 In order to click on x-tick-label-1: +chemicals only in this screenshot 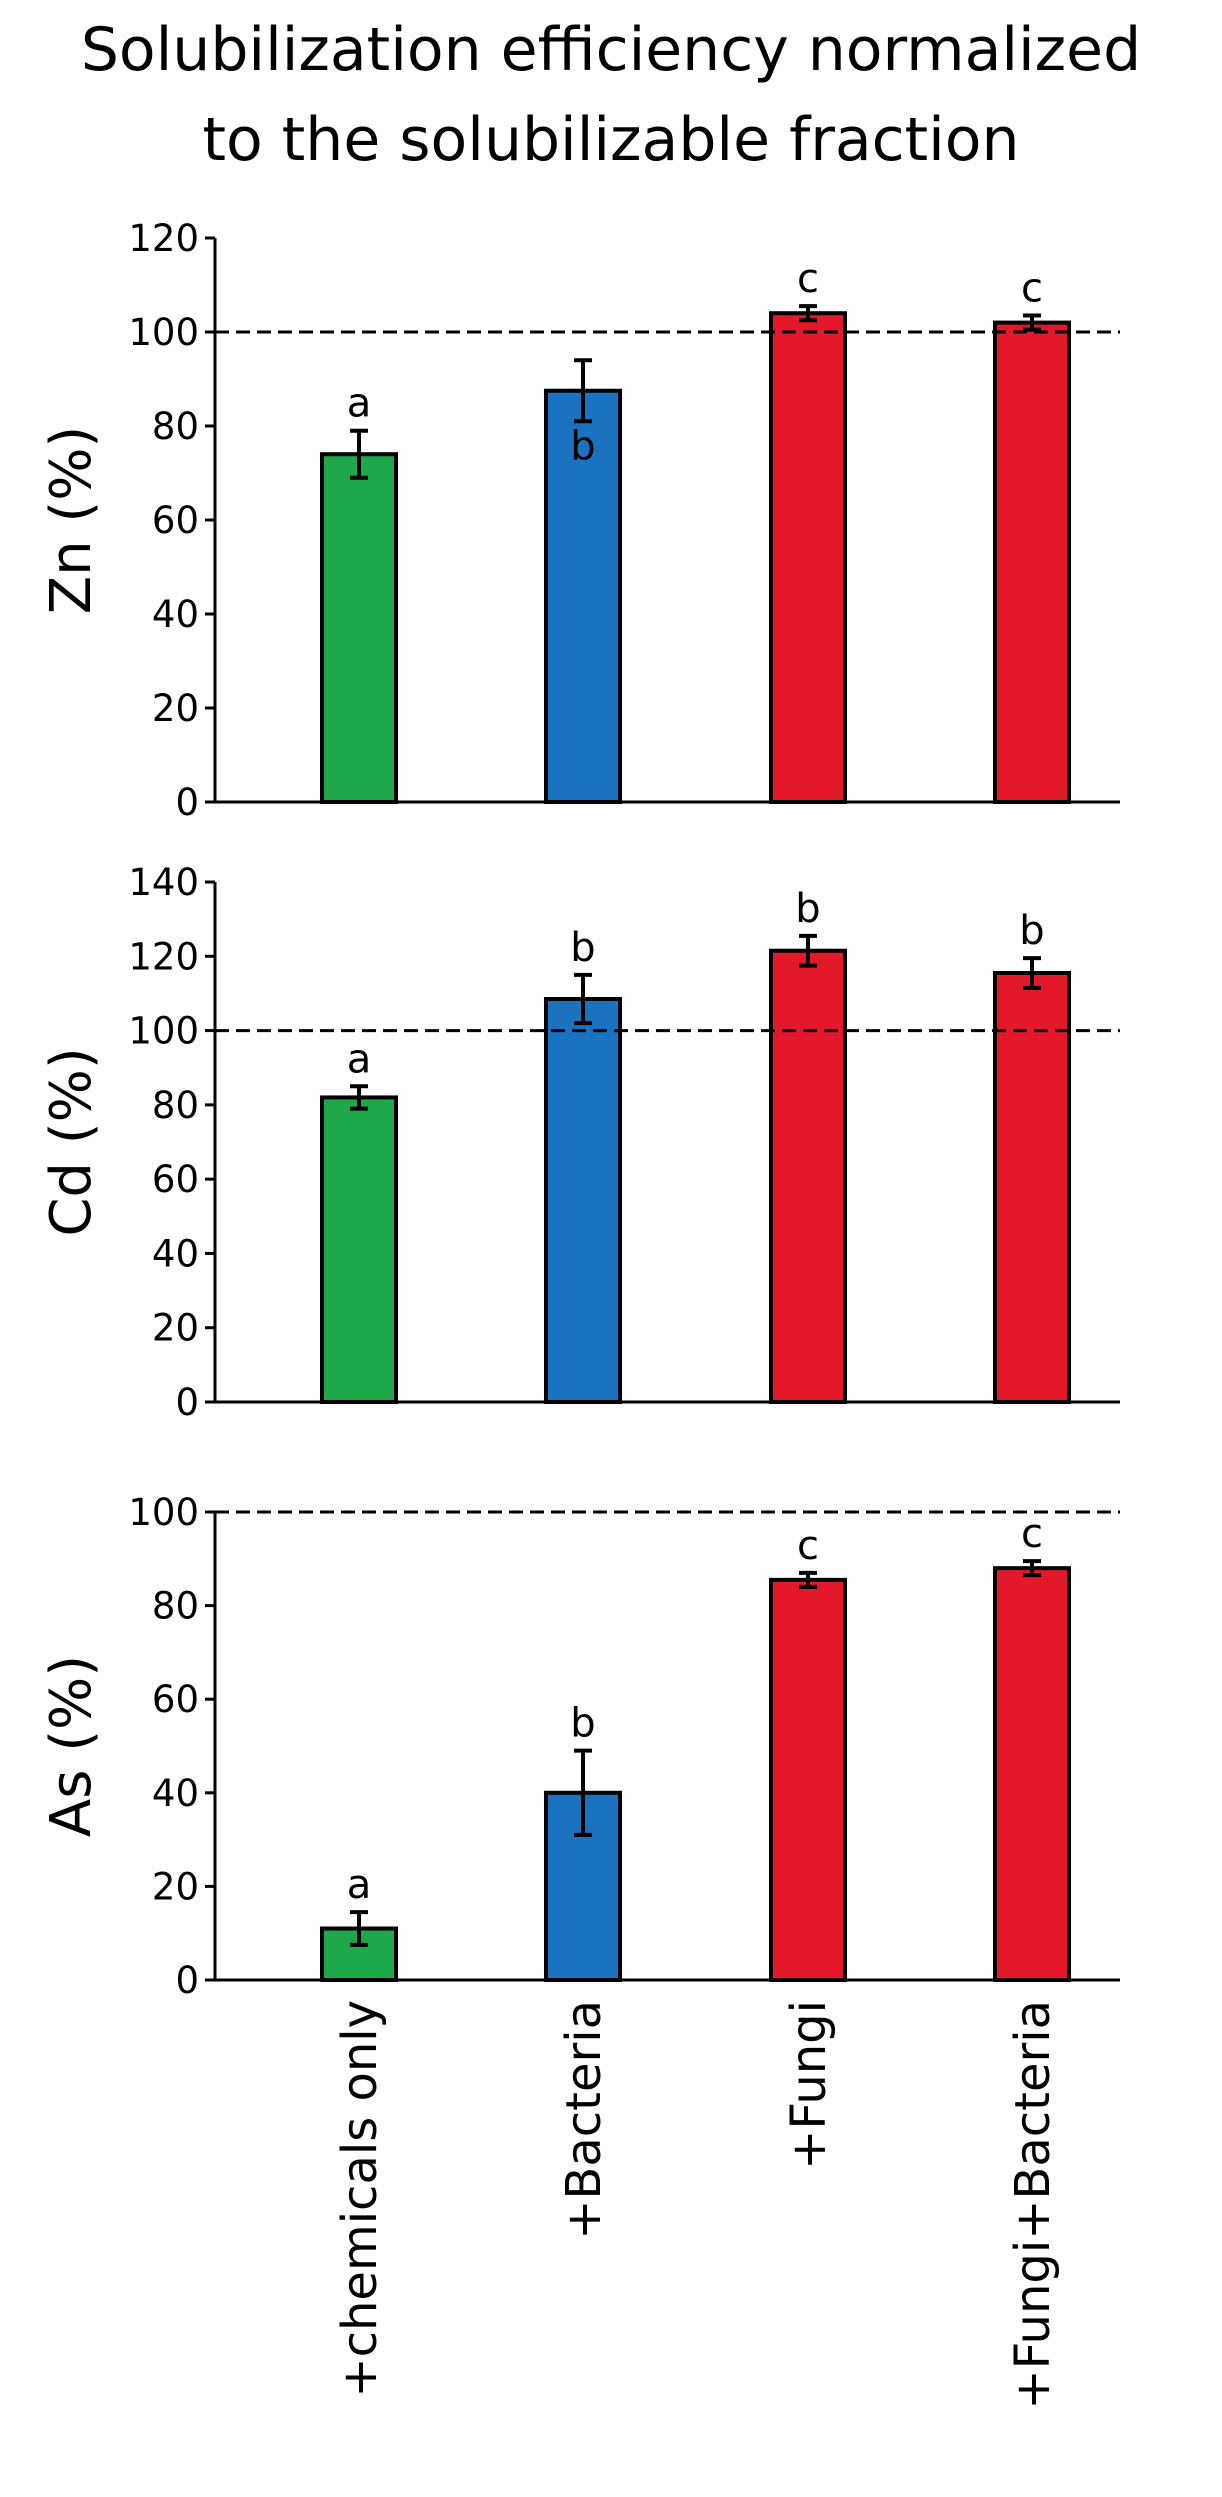, I will do `click(360, 2199)`.